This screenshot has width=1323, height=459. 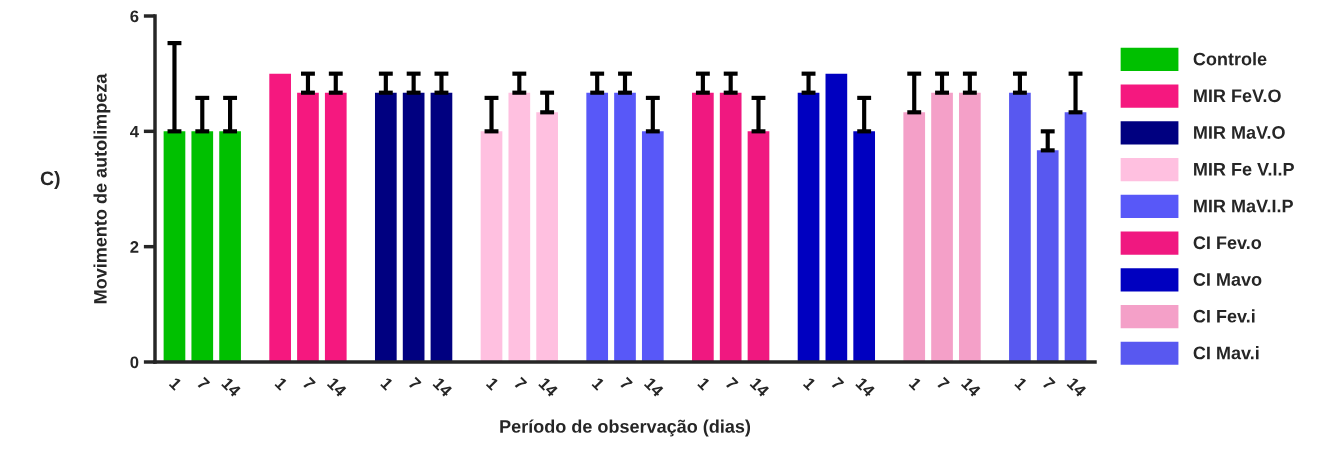 What do you see at coordinates (1226, 353) in the screenshot?
I see `legend-label: CI Mav.i` at bounding box center [1226, 353].